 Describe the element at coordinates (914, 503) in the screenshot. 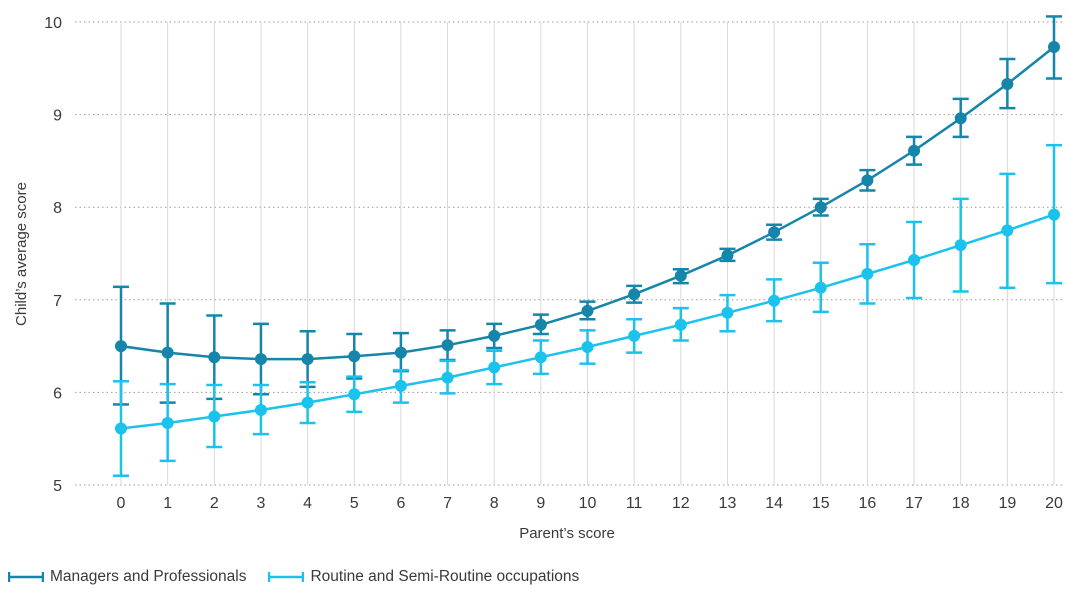

I see `x-tick-label: 17` at that location.